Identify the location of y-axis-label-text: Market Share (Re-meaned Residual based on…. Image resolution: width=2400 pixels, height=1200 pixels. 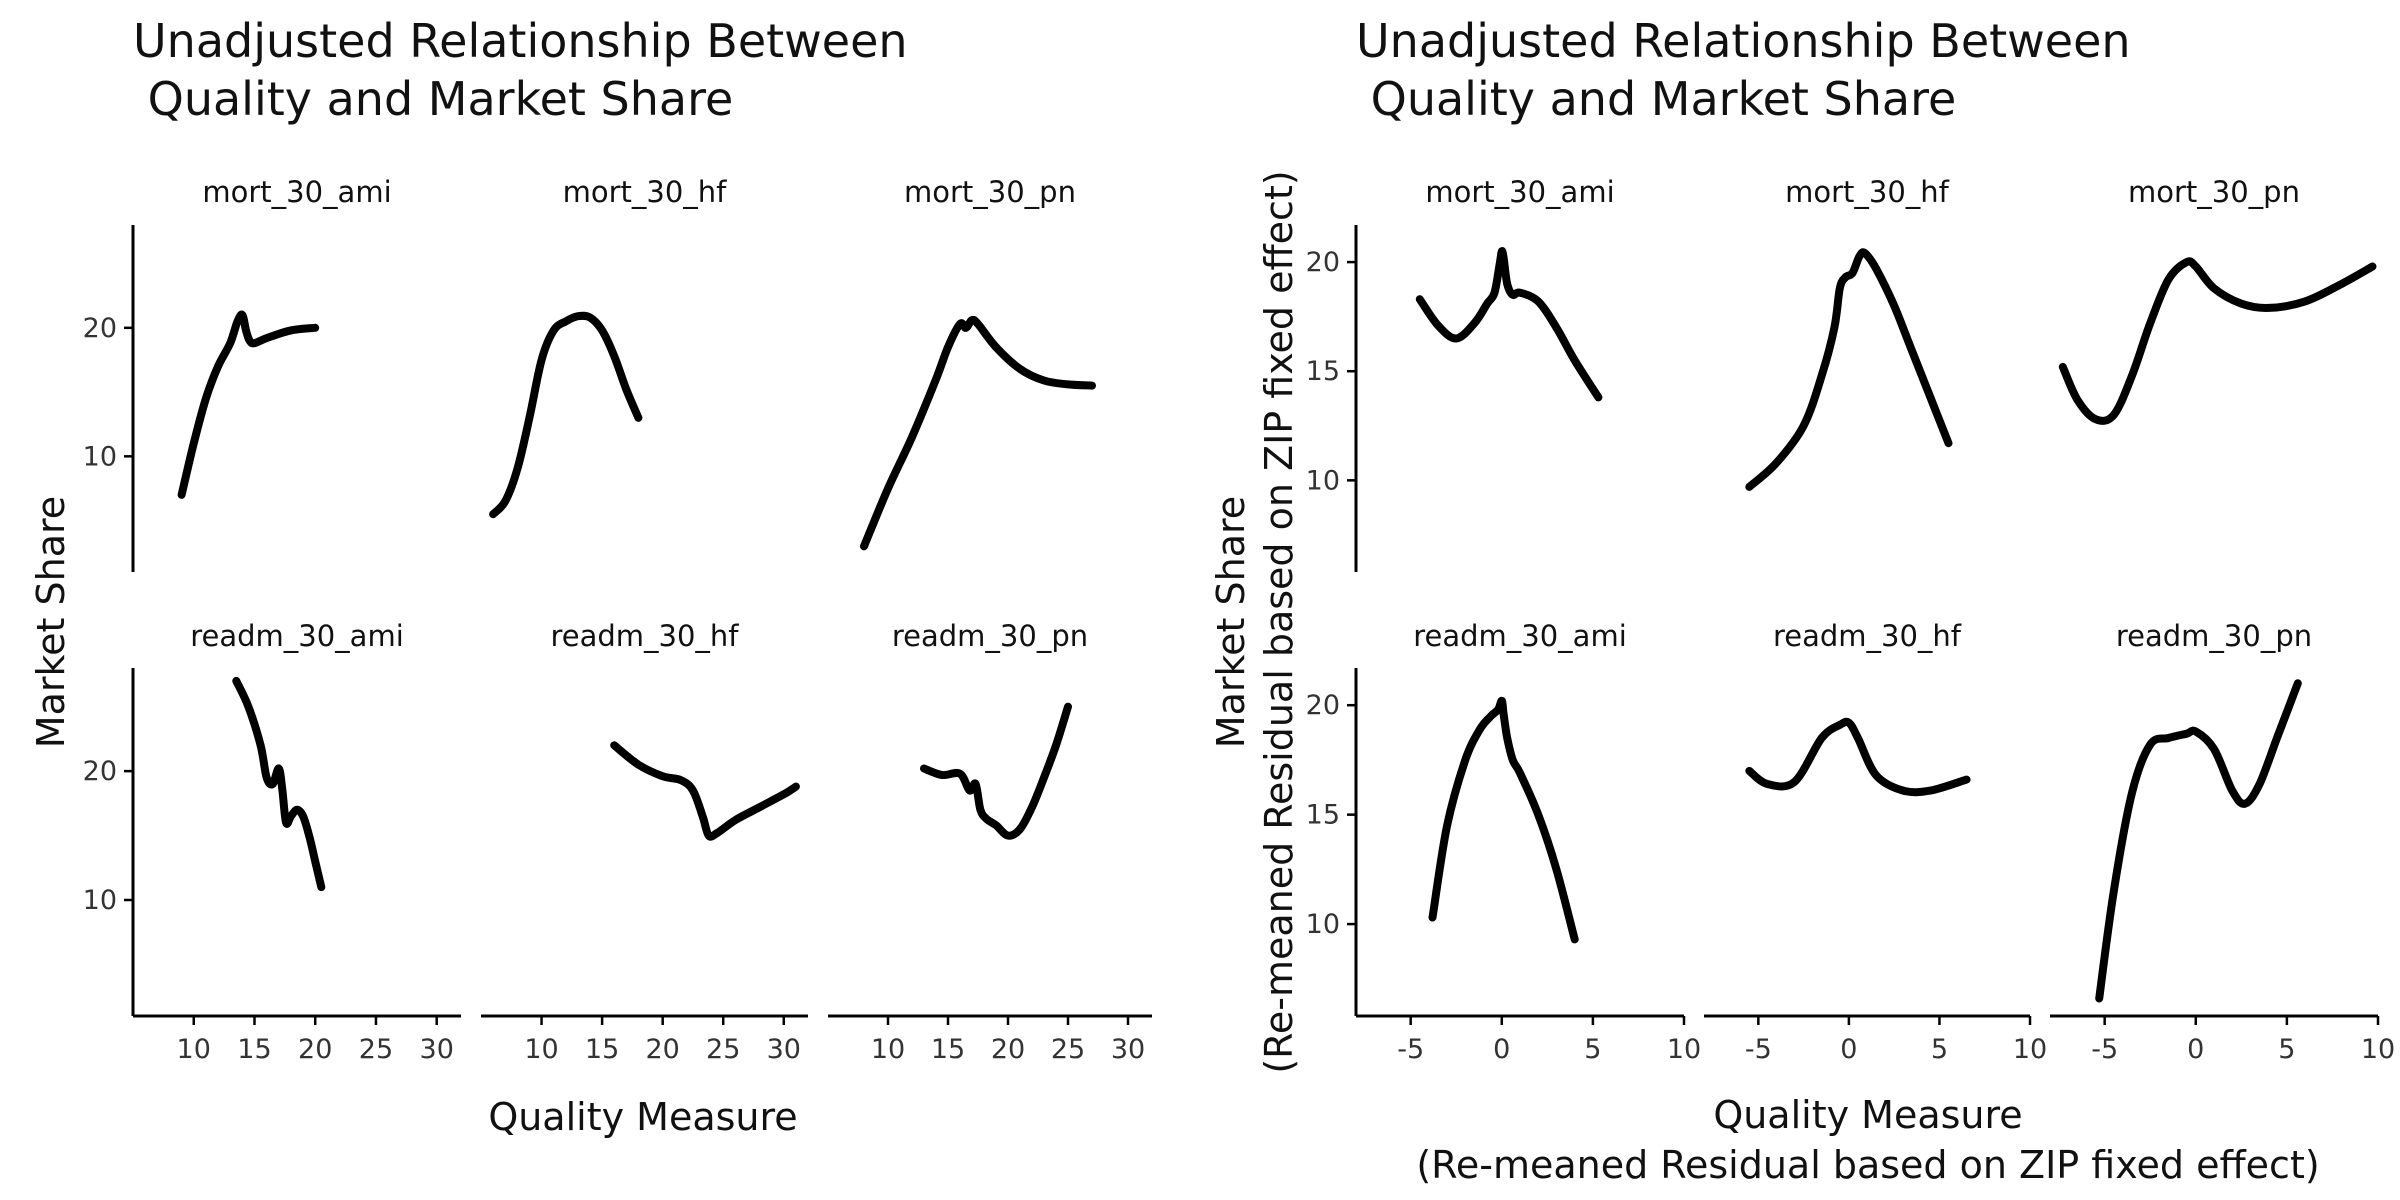
(1255, 621).